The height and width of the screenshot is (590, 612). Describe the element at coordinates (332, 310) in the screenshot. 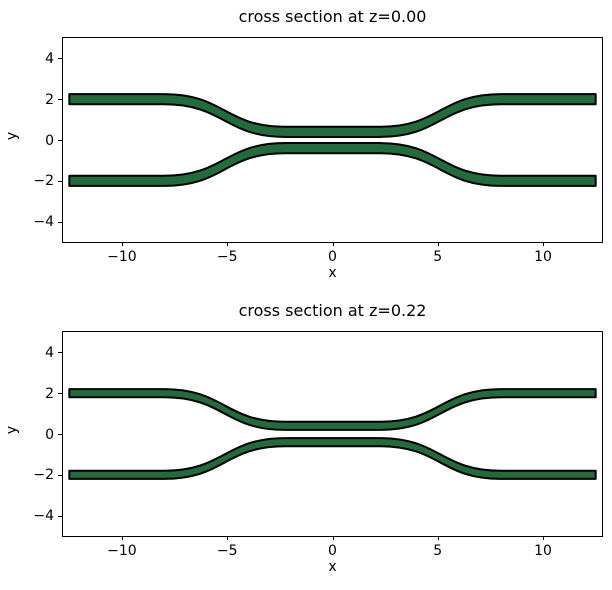

I see `plot-title: cross section at z=0.22` at that location.